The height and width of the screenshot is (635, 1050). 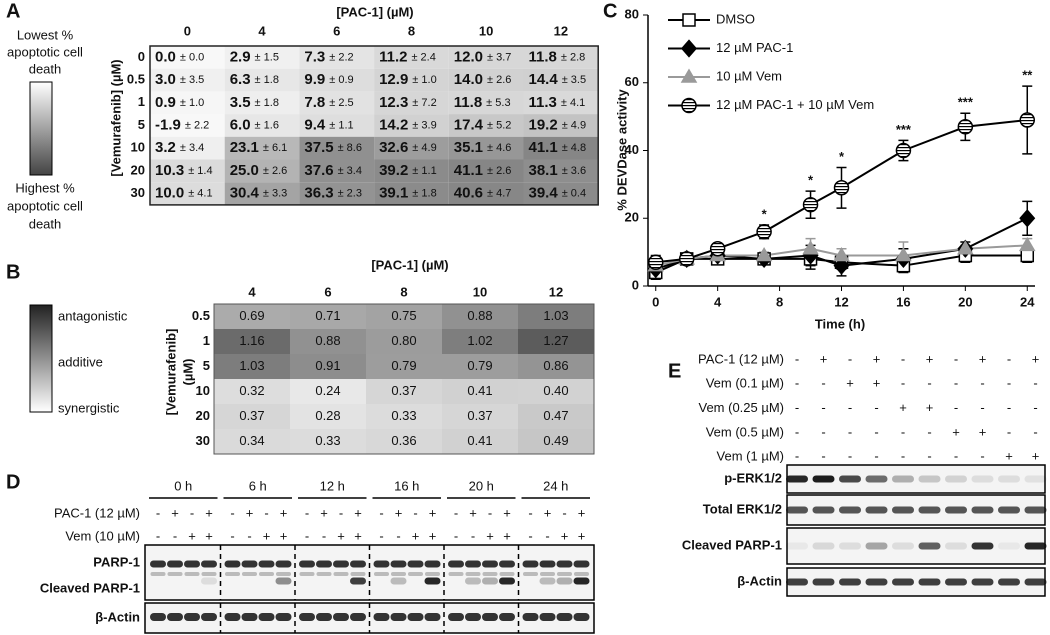 I want to click on panel-title: [PAC-1] (µM), so click(x=374, y=11).